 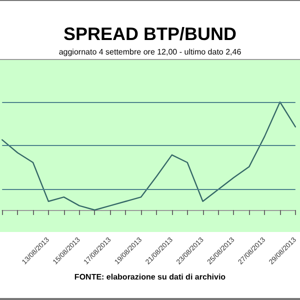 What do you see at coordinates (150, 52) in the screenshot?
I see `chart-subtitle: aggiornato 4 settembre ore 12,00 - ultimo dato 2,46` at bounding box center [150, 52].